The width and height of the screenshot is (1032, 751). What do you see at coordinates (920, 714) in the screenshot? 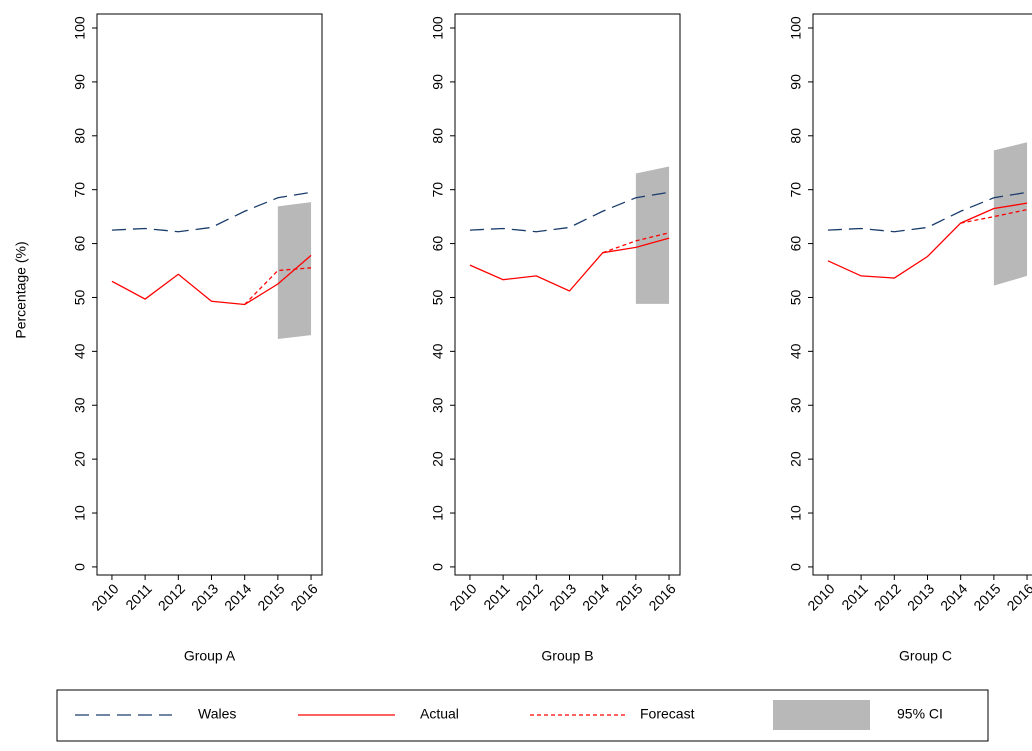
I see `legend-label: 95% CI` at bounding box center [920, 714].